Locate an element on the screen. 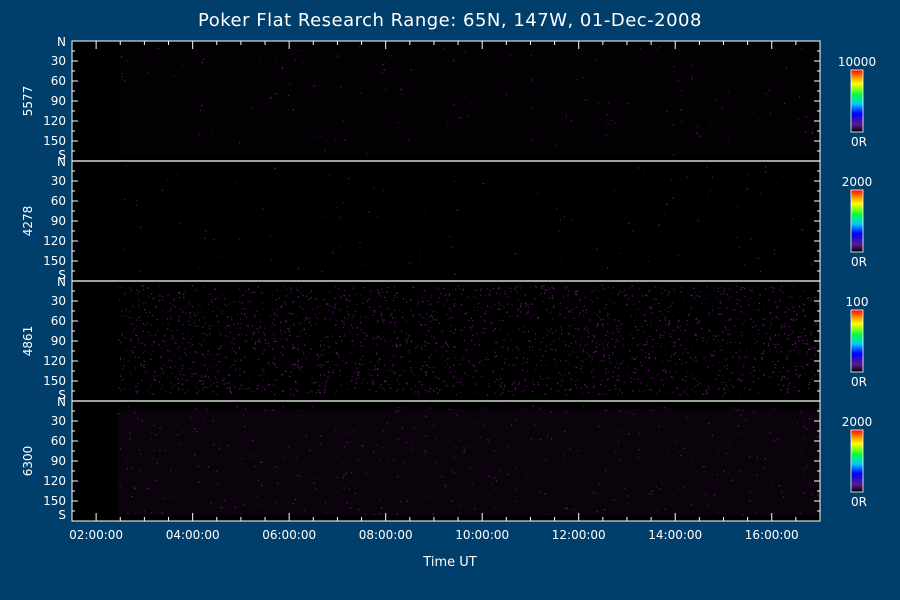  panel-label-4278: 4278 is located at coordinates (28, 221).